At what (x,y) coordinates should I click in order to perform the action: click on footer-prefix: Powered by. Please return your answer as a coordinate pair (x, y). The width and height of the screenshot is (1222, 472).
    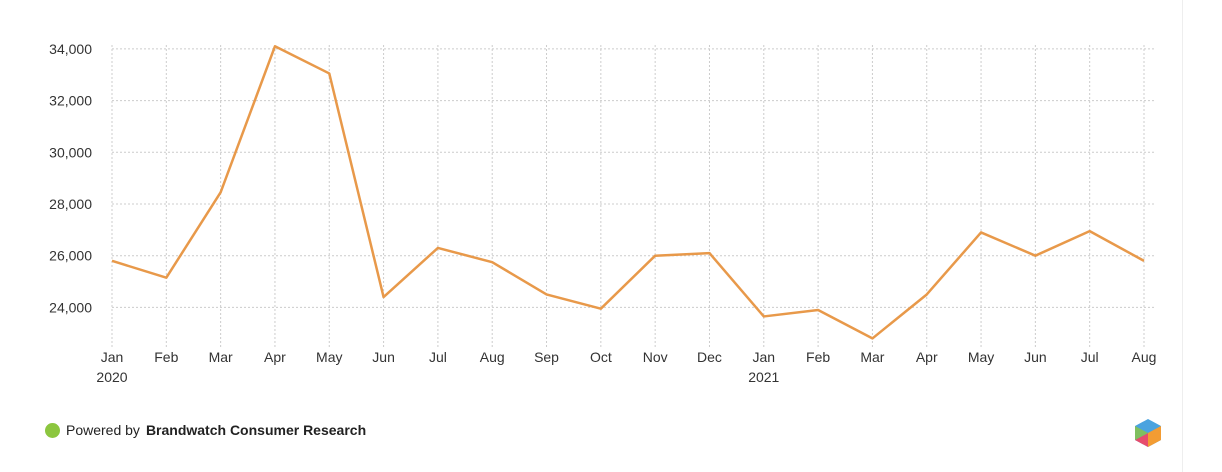
    Looking at the image, I should click on (103, 430).